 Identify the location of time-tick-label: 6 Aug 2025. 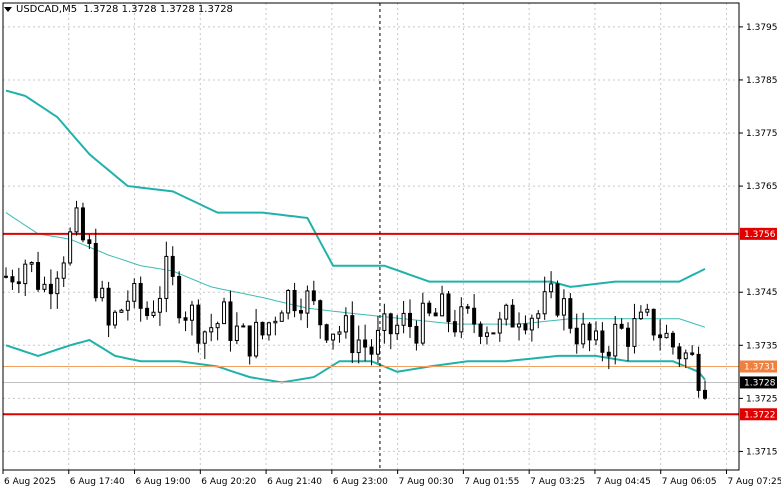
(30, 482).